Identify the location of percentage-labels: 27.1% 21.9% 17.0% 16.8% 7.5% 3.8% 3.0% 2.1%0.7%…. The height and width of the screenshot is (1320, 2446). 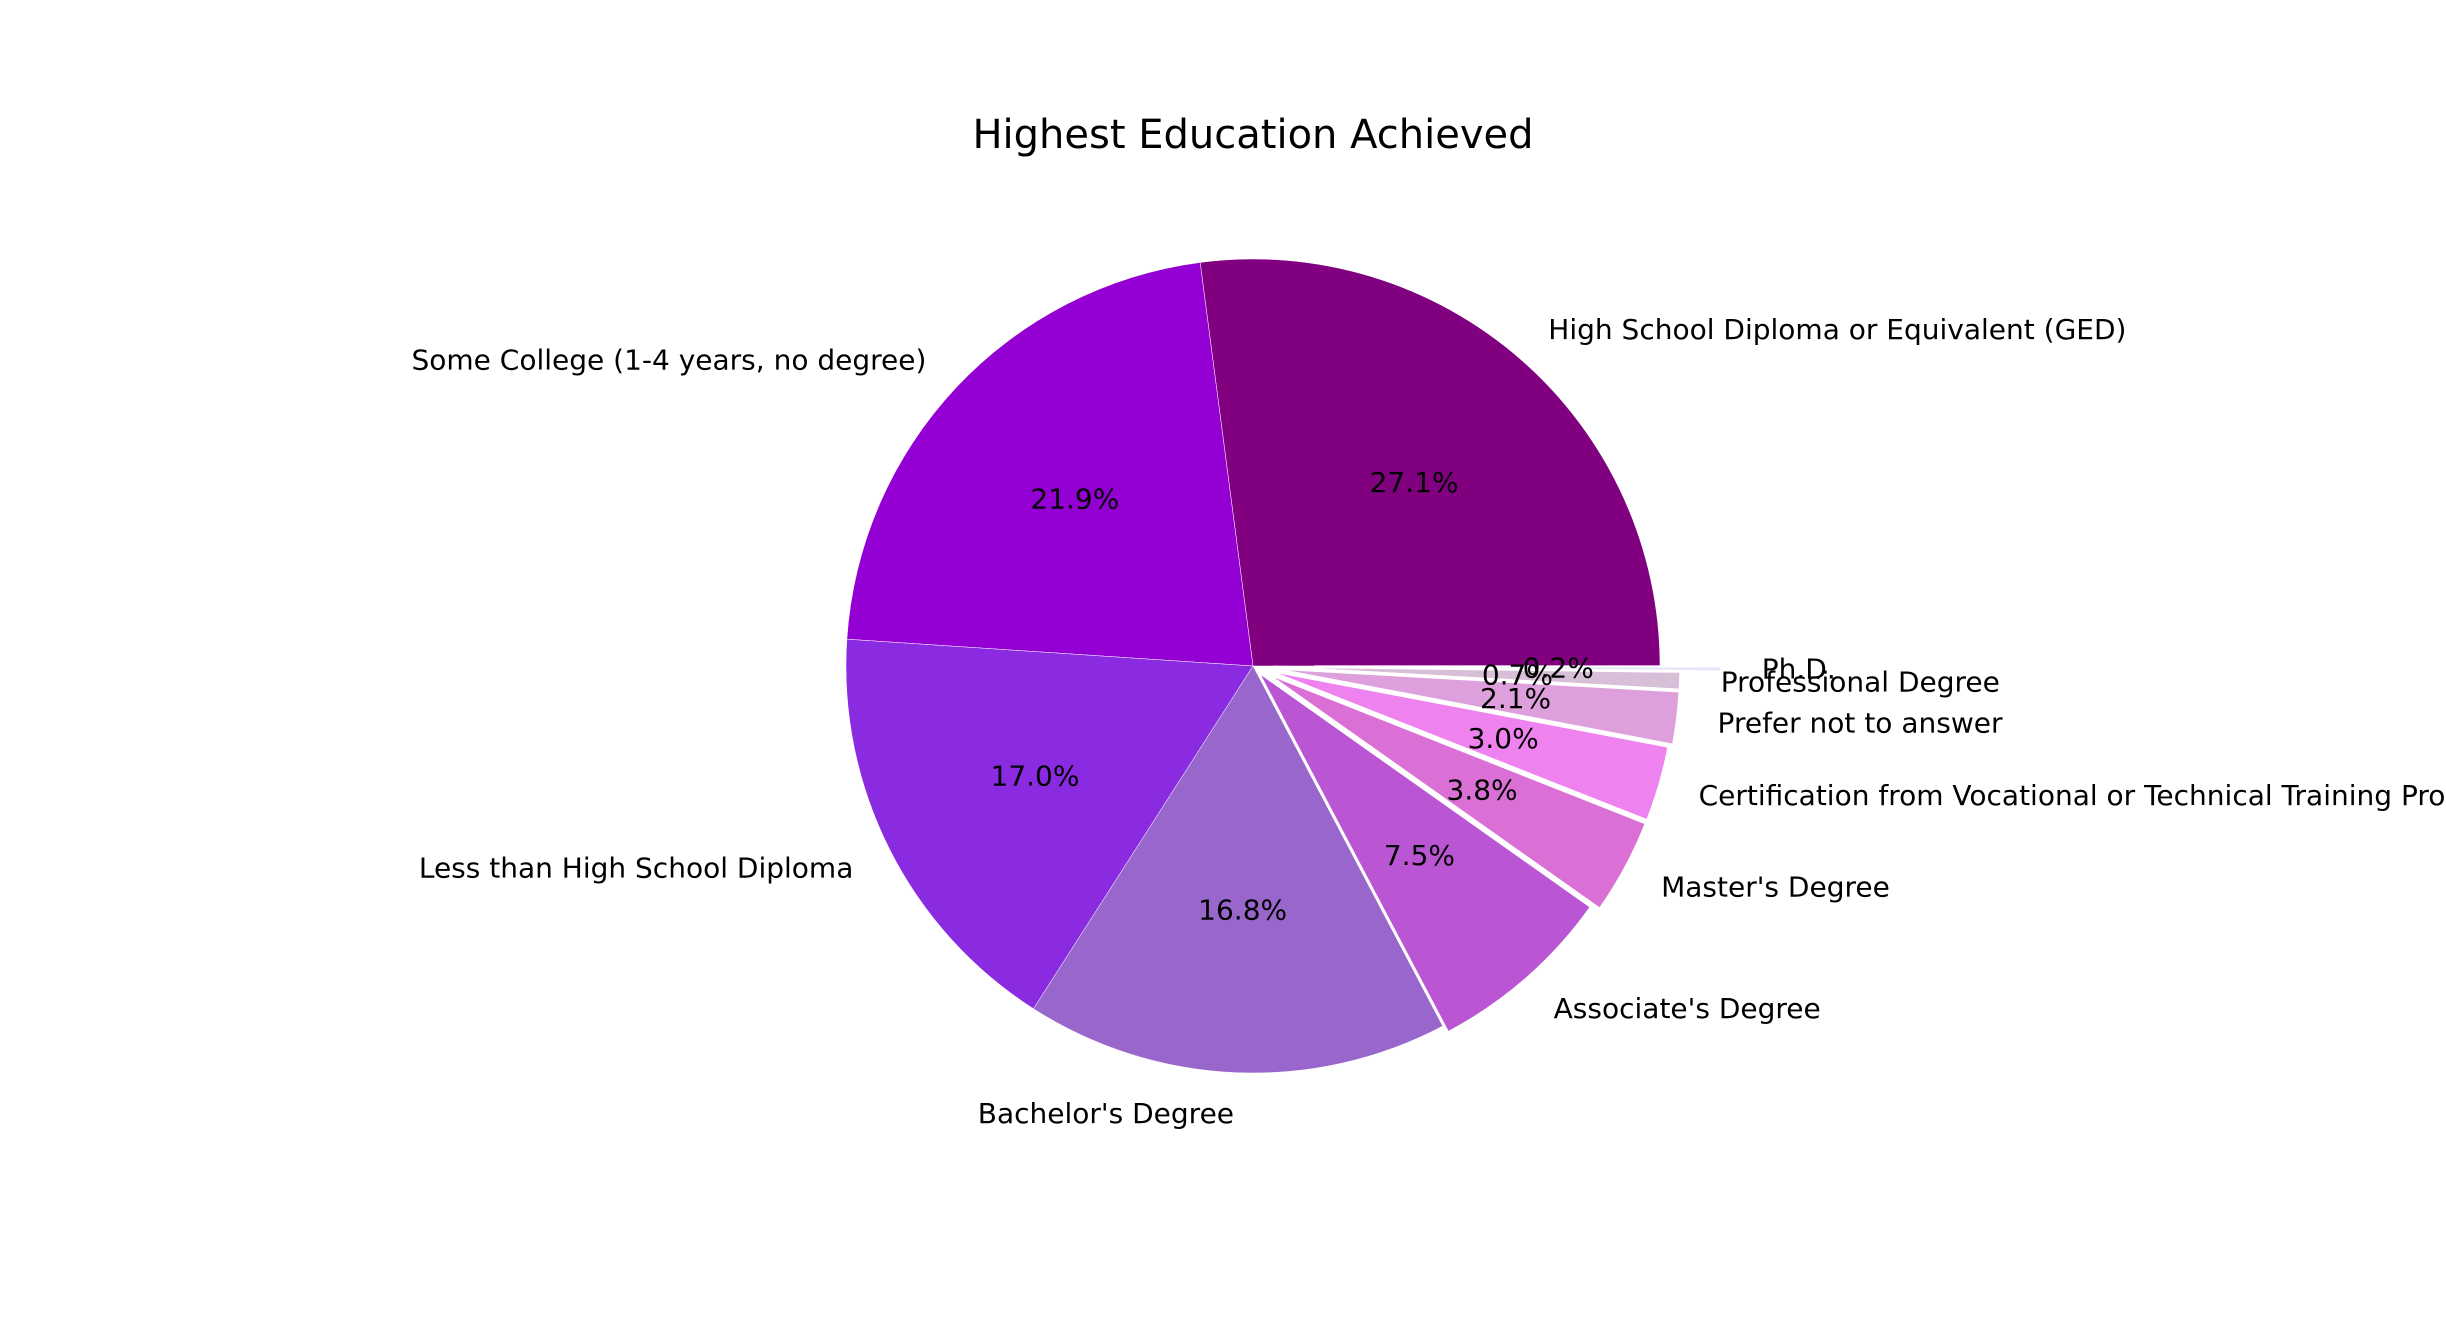
(1292, 696).